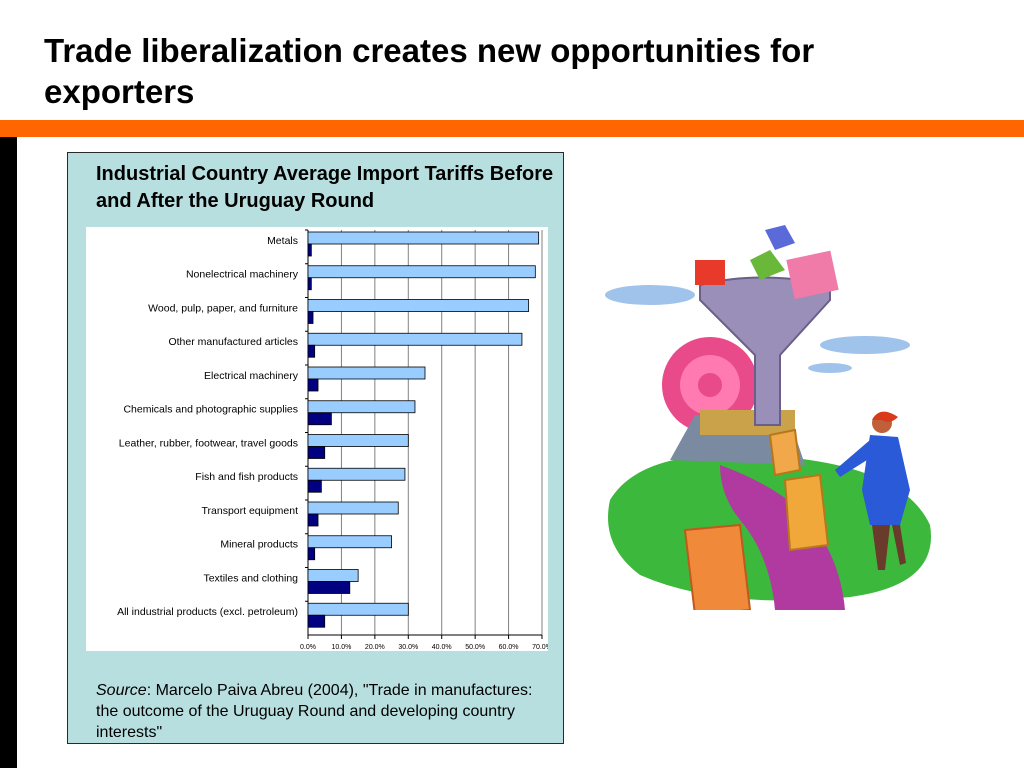 The width and height of the screenshot is (1024, 768). Describe the element at coordinates (881, 547) in the screenshot. I see `figure-legs` at that location.